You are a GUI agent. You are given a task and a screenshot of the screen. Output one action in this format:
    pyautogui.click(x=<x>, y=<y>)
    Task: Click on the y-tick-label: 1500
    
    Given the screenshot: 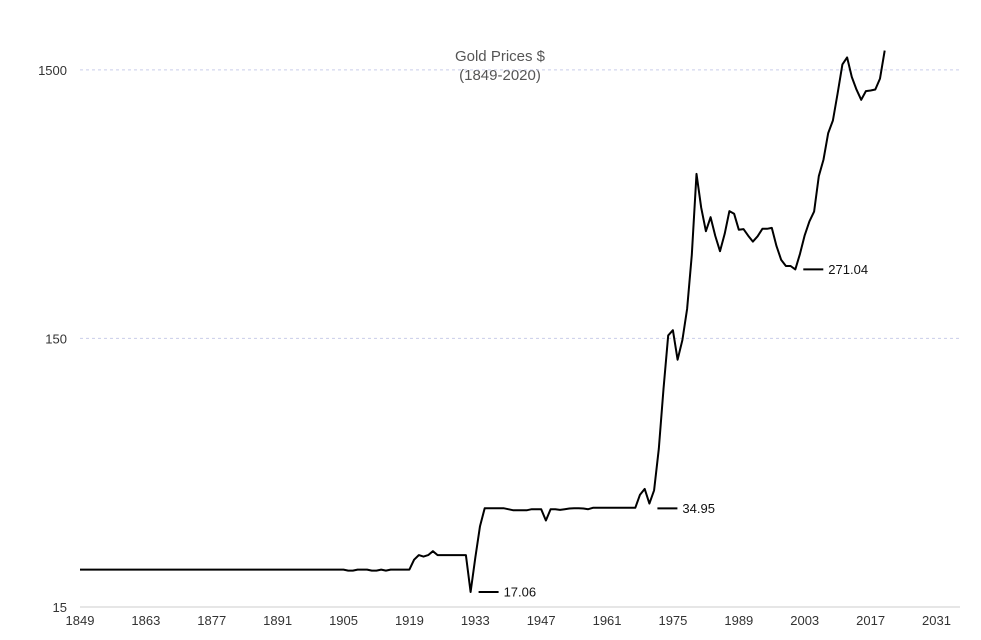 What is the action you would take?
    pyautogui.click(x=52, y=70)
    